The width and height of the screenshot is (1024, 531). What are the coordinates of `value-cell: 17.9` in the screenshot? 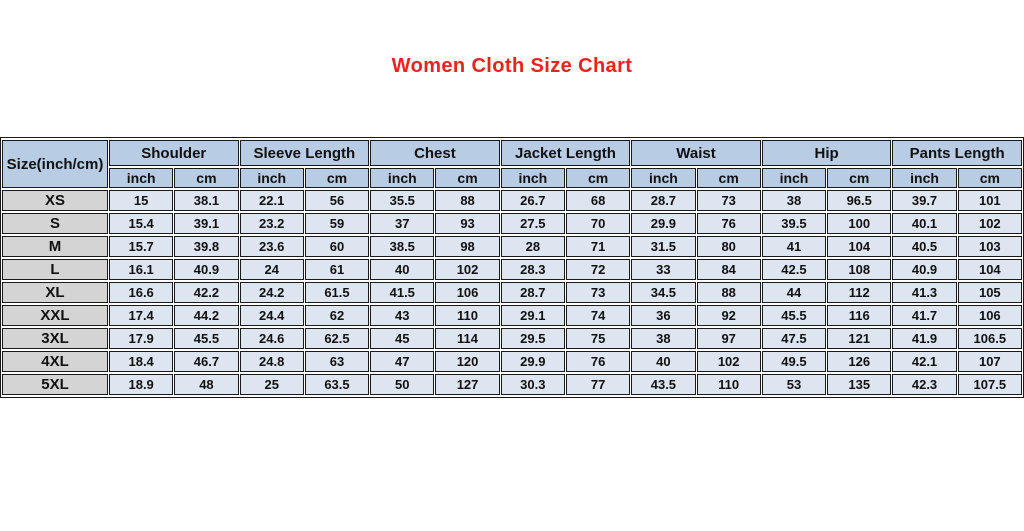 It's located at (141, 338).